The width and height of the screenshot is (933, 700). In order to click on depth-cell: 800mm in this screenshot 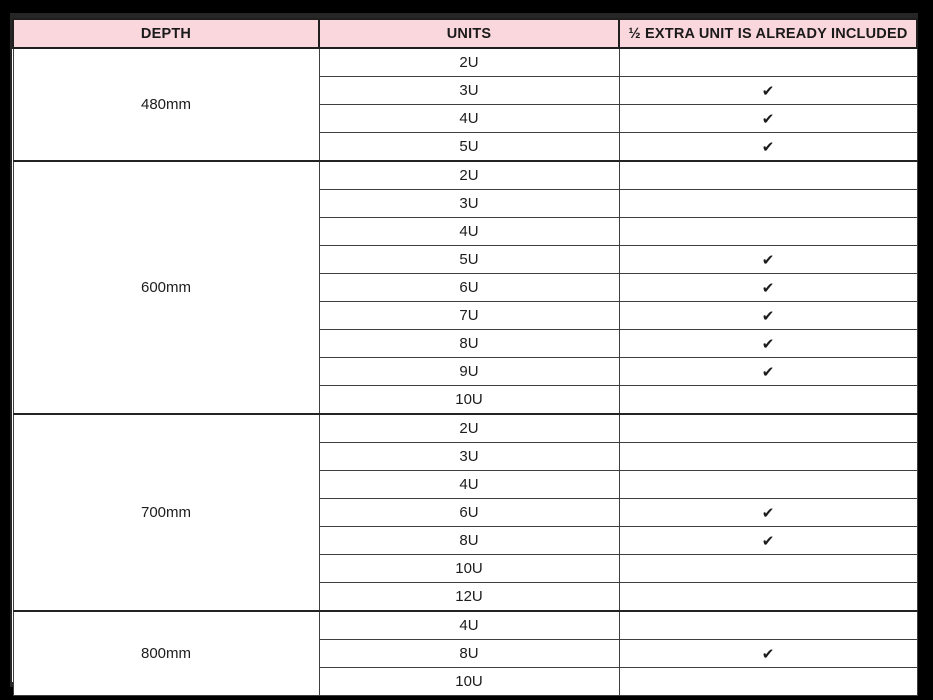, I will do `click(166, 653)`.